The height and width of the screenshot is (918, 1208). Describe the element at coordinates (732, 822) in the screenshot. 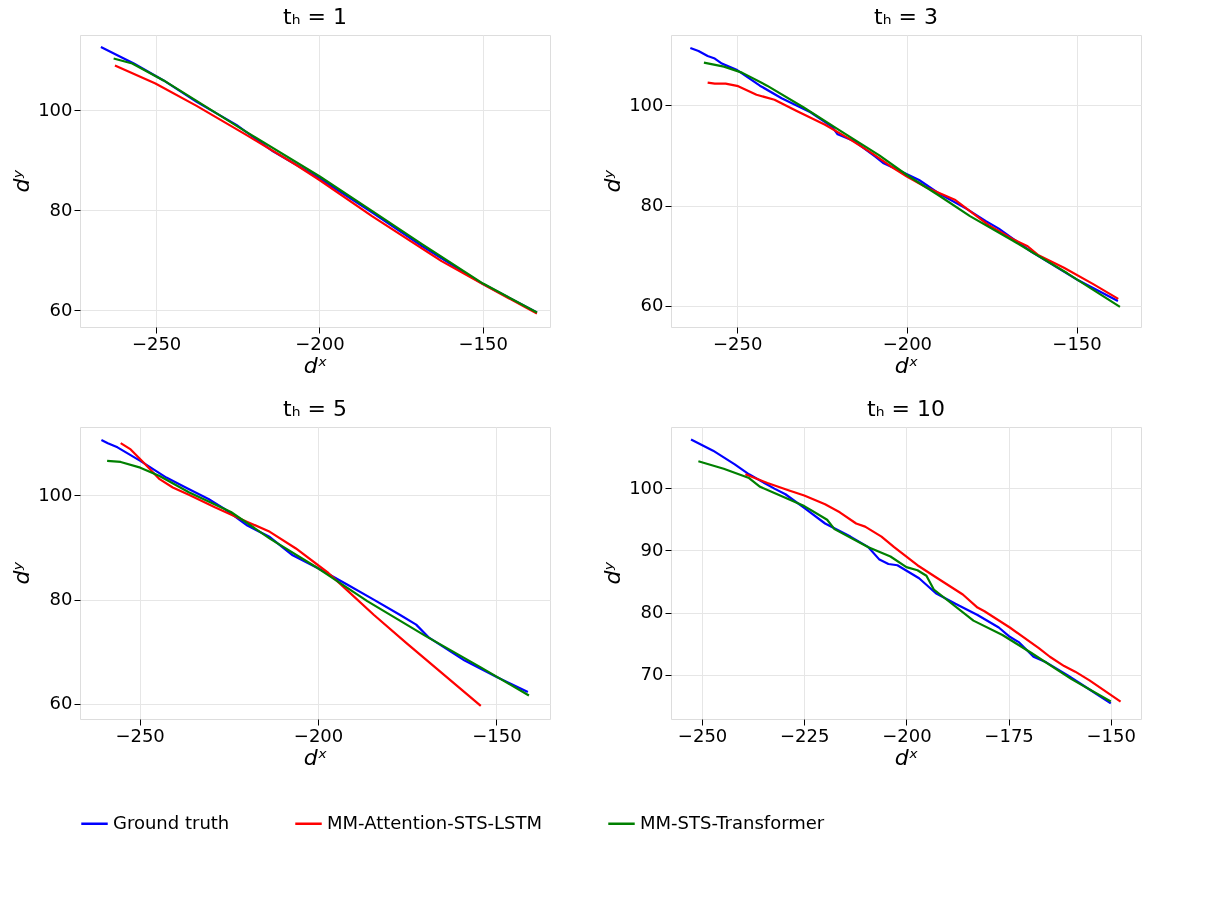

I see `legend-label: MM-STS-Transformer` at that location.